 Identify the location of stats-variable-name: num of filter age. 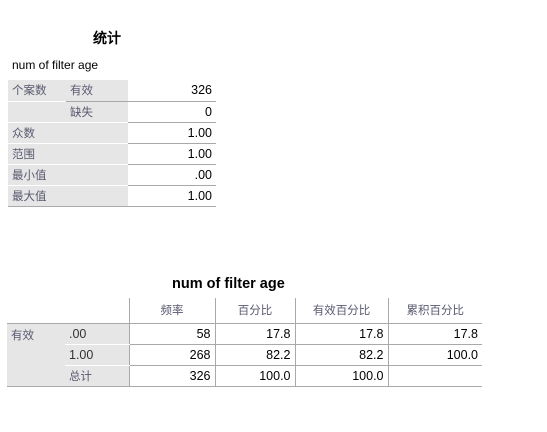
(55, 65).